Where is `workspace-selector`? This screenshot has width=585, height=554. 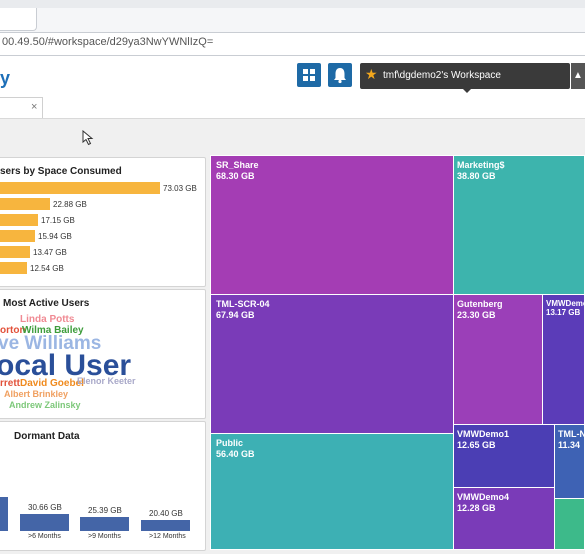
workspace-selector is located at coordinates (465, 76).